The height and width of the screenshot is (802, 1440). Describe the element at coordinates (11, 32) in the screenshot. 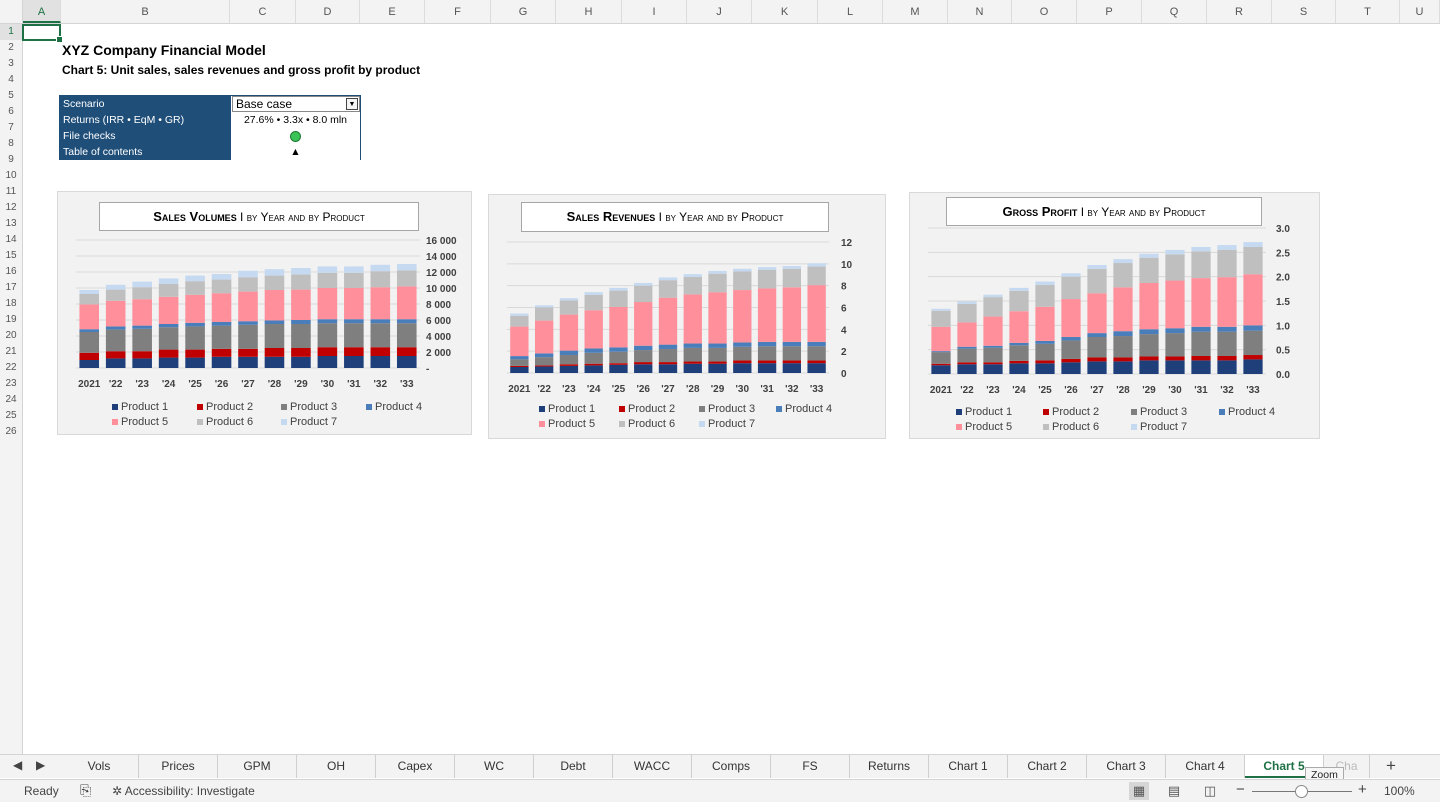

I see `row-header-1: 1` at that location.